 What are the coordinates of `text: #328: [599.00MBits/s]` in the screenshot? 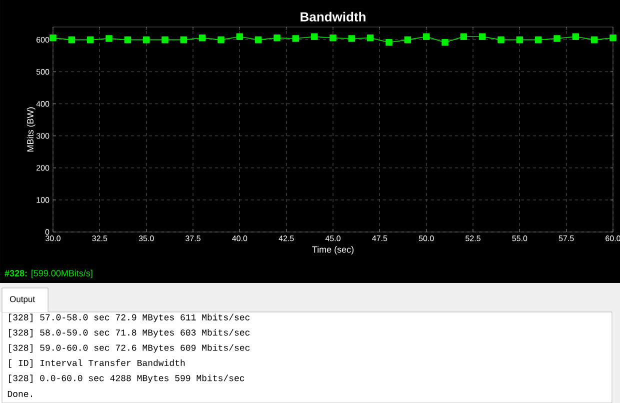 It's located at (48, 274).